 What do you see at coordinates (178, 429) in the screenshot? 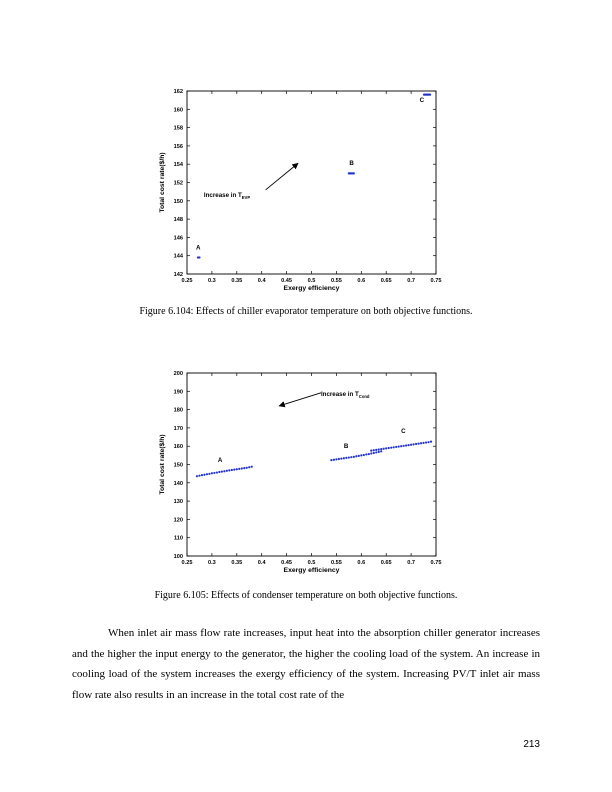
I see `y-tick-label: 170` at bounding box center [178, 429].